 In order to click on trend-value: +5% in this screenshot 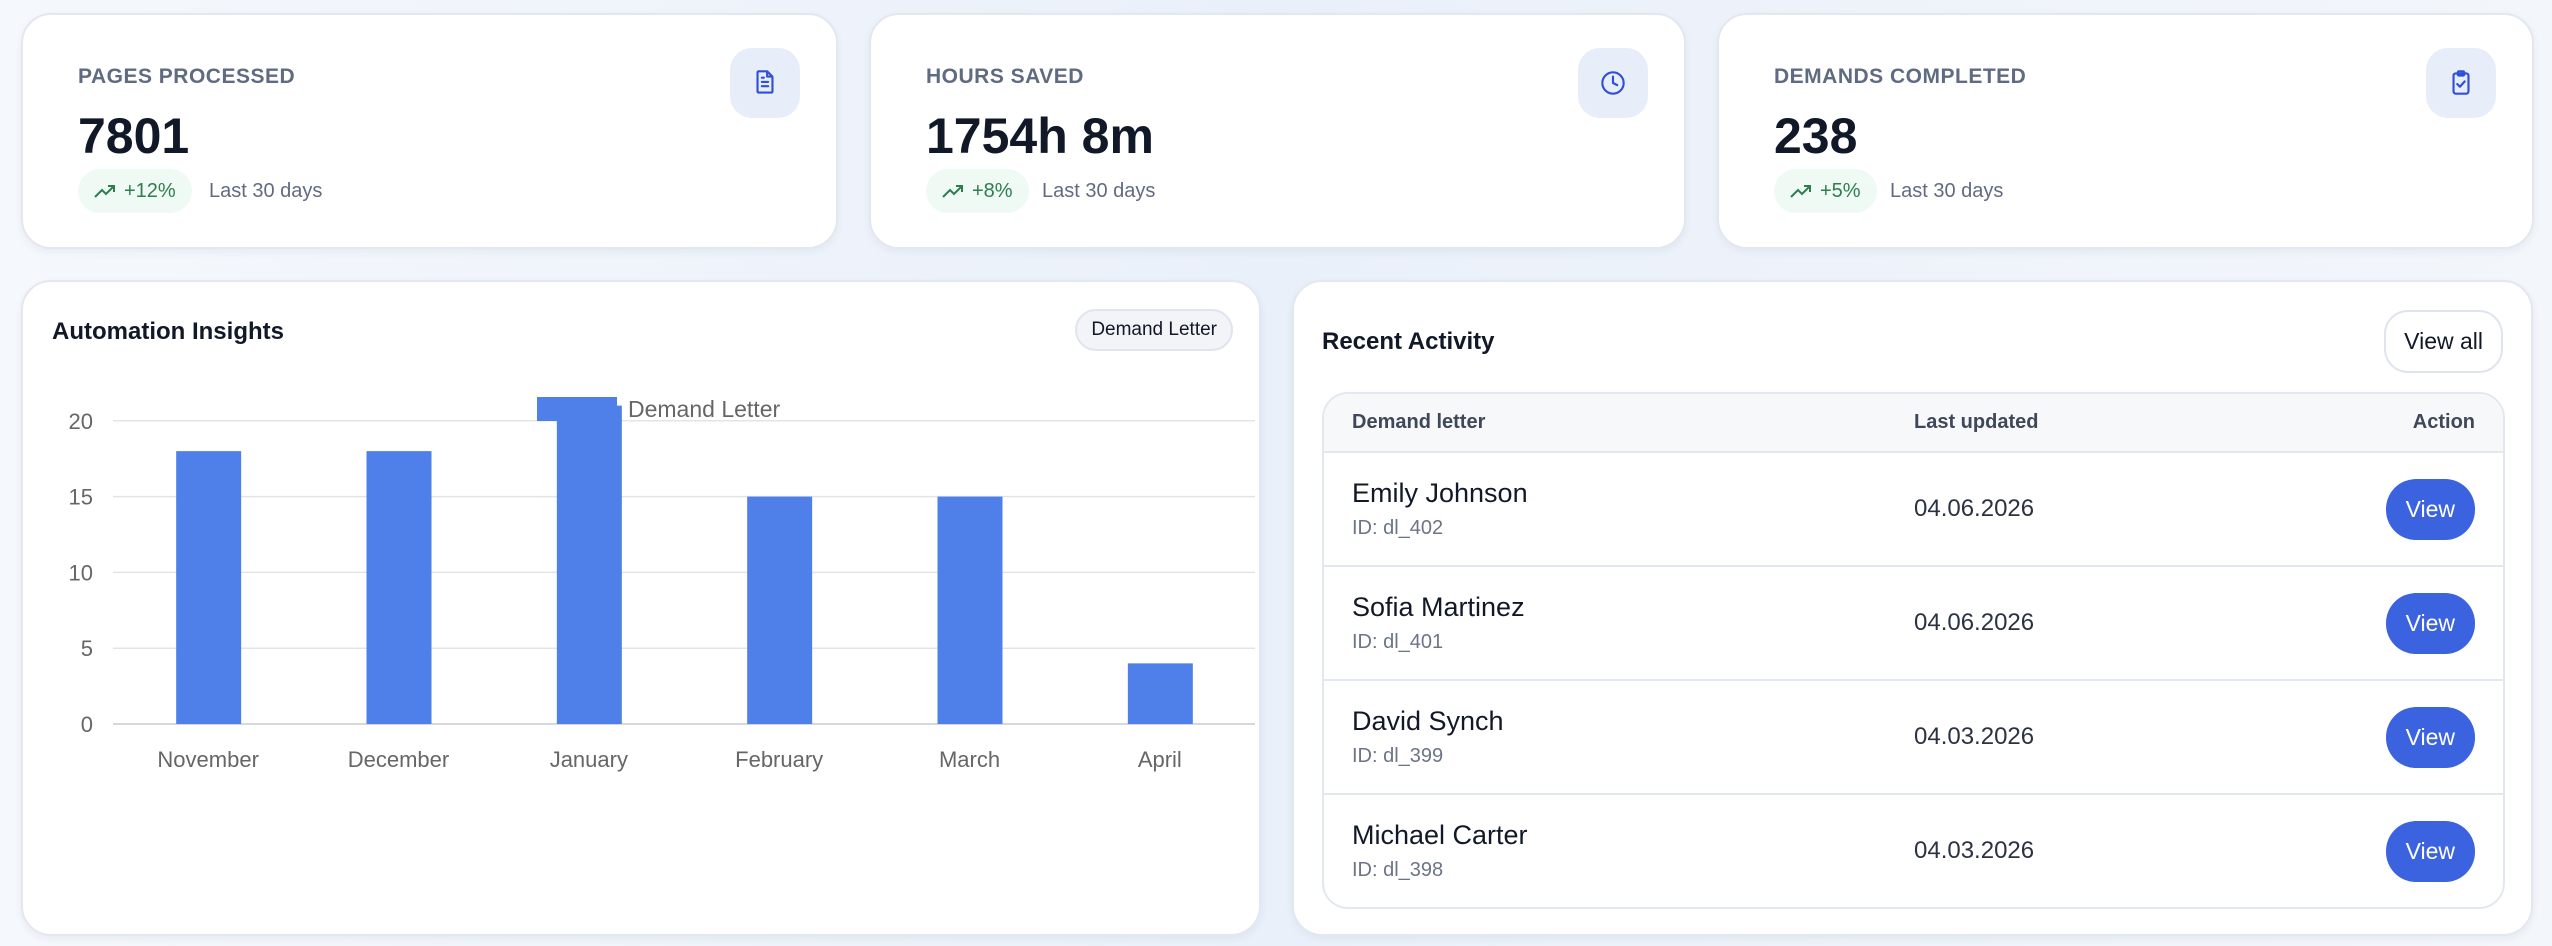, I will do `click(1840, 190)`.